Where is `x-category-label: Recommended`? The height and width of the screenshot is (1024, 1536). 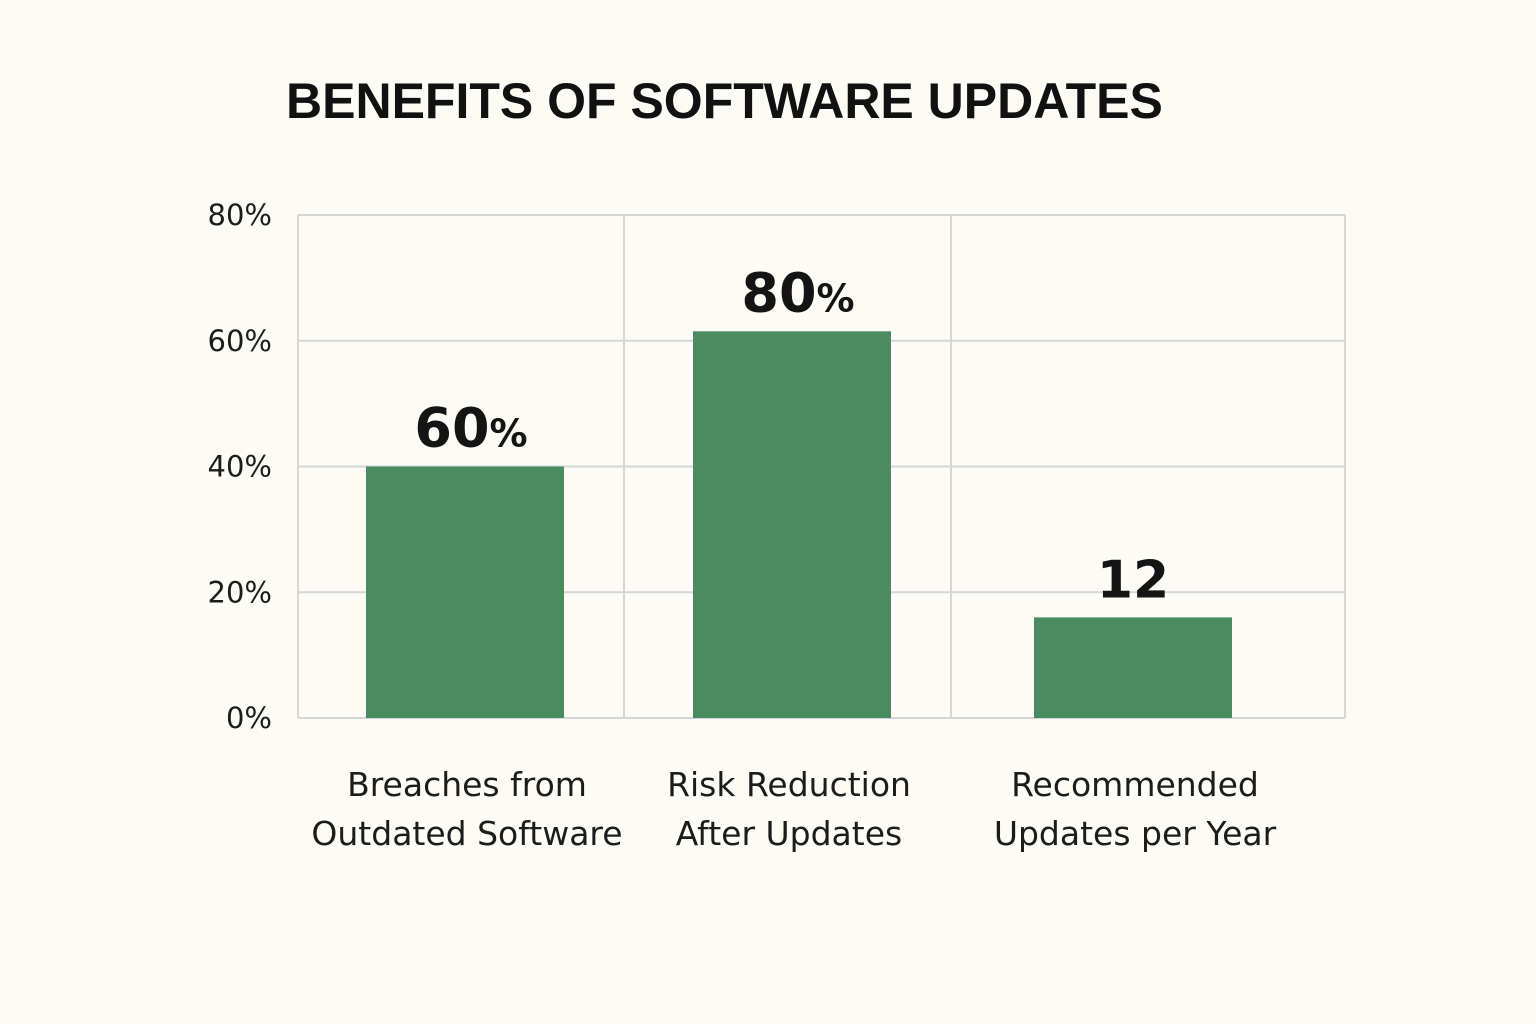 x-category-label: Recommended is located at coordinates (1135, 784).